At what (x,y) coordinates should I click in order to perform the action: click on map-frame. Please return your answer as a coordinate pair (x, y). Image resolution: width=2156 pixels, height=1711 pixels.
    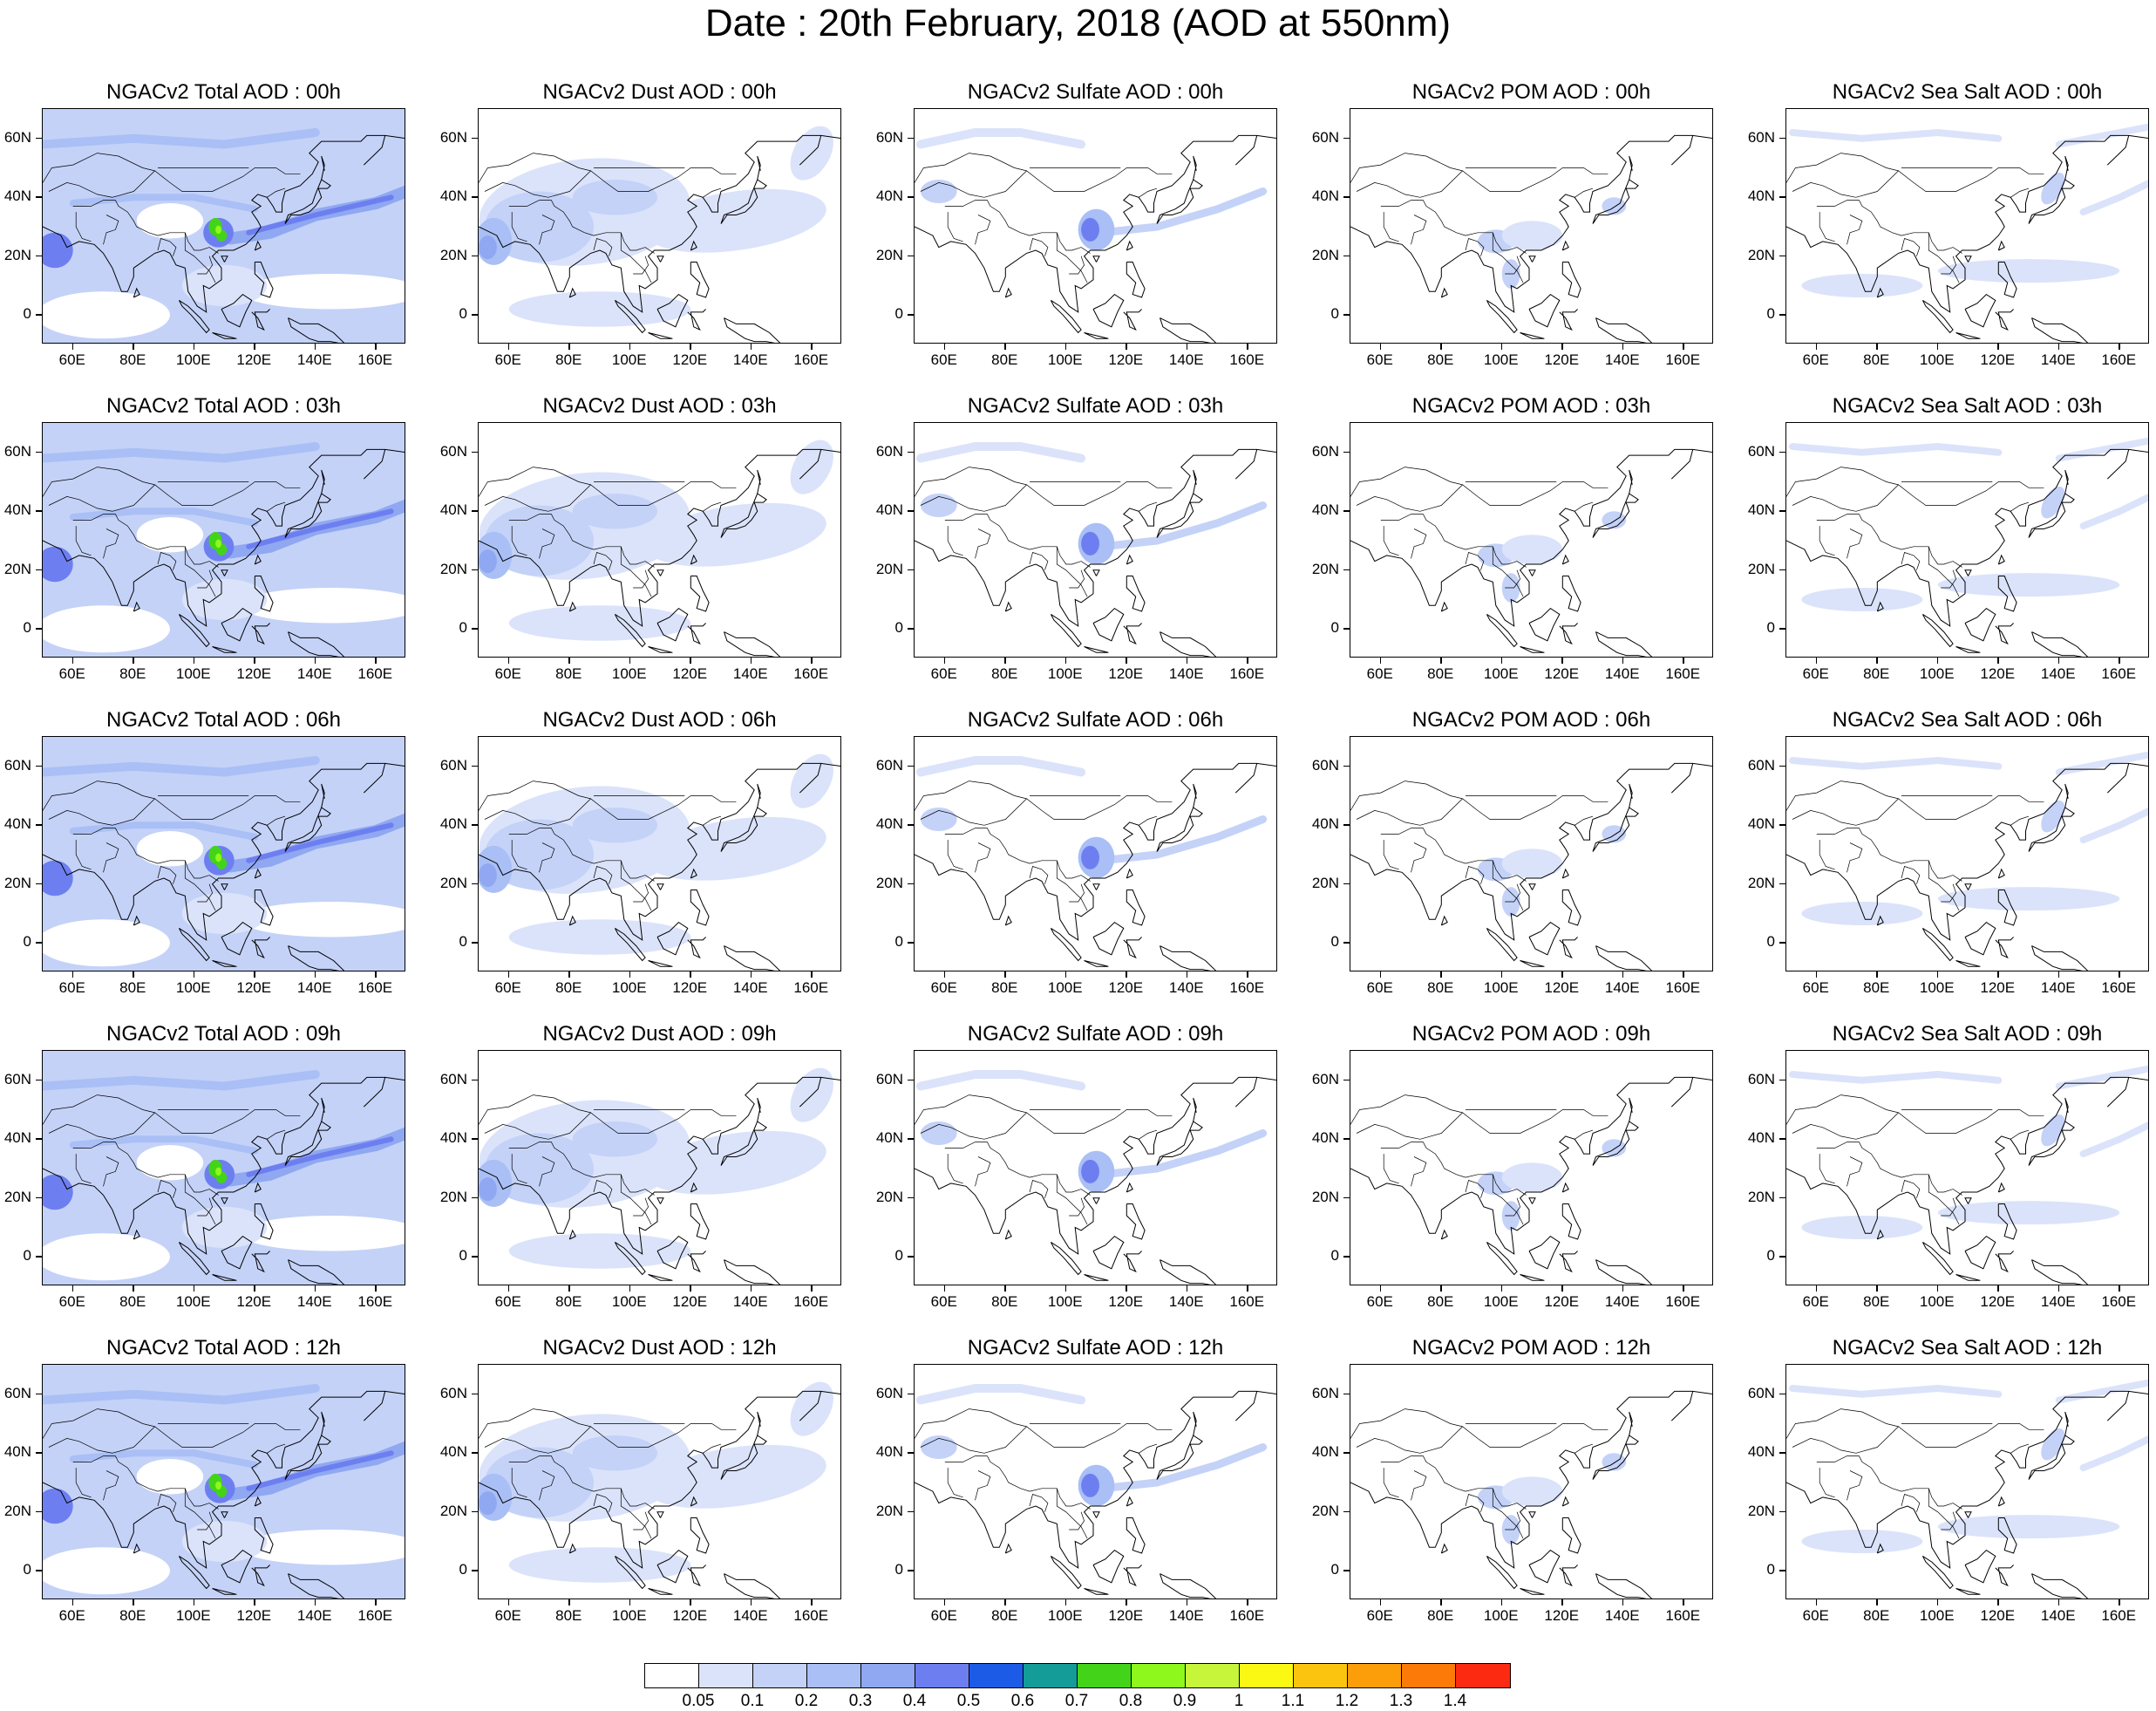
    Looking at the image, I should click on (1531, 1481).